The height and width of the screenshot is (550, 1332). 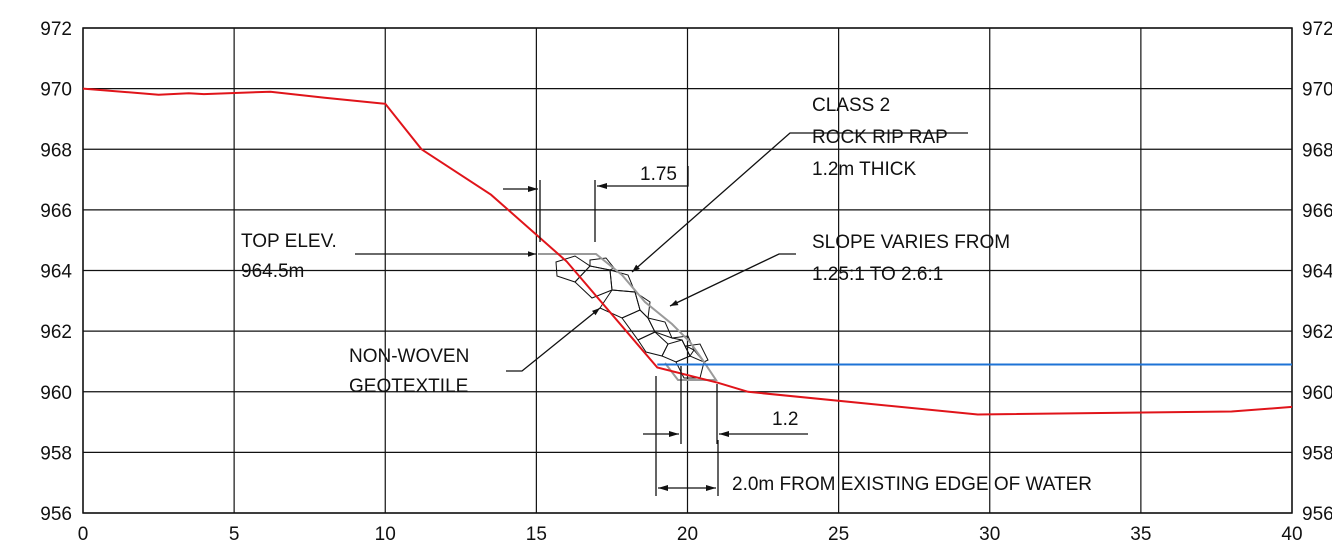 I want to click on x-tick-label: 25, so click(x=838, y=534).